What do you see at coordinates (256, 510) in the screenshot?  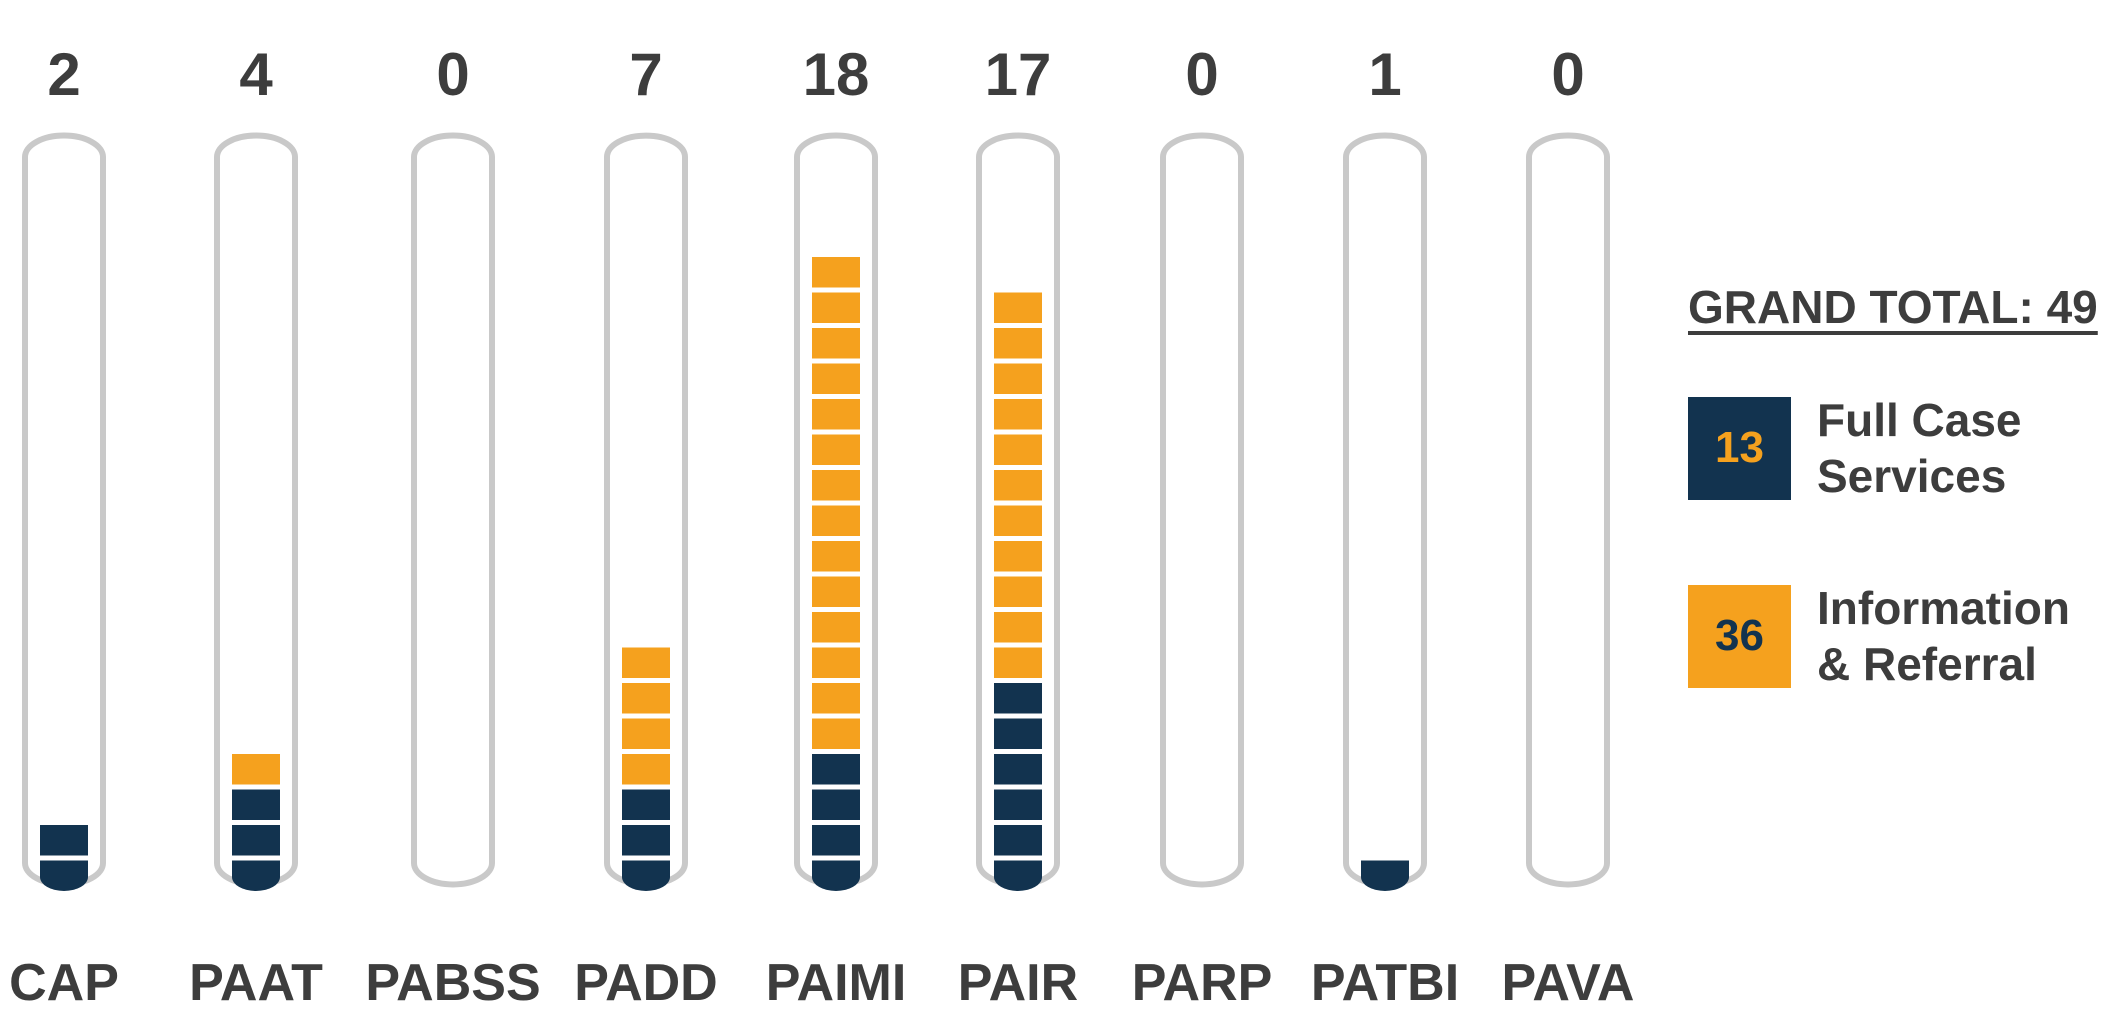 I see `tube-paat` at bounding box center [256, 510].